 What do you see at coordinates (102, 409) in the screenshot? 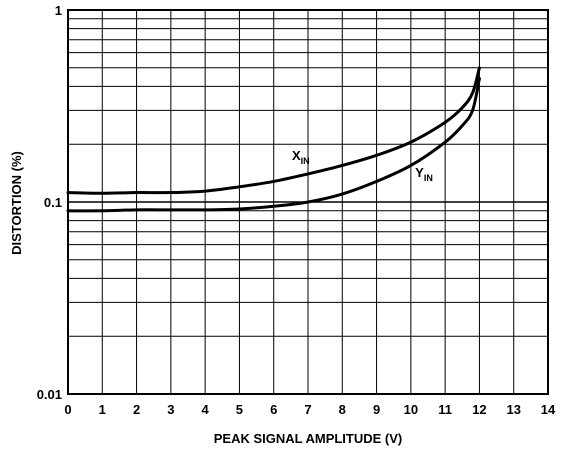
I see `x-tick-label: 1` at bounding box center [102, 409].